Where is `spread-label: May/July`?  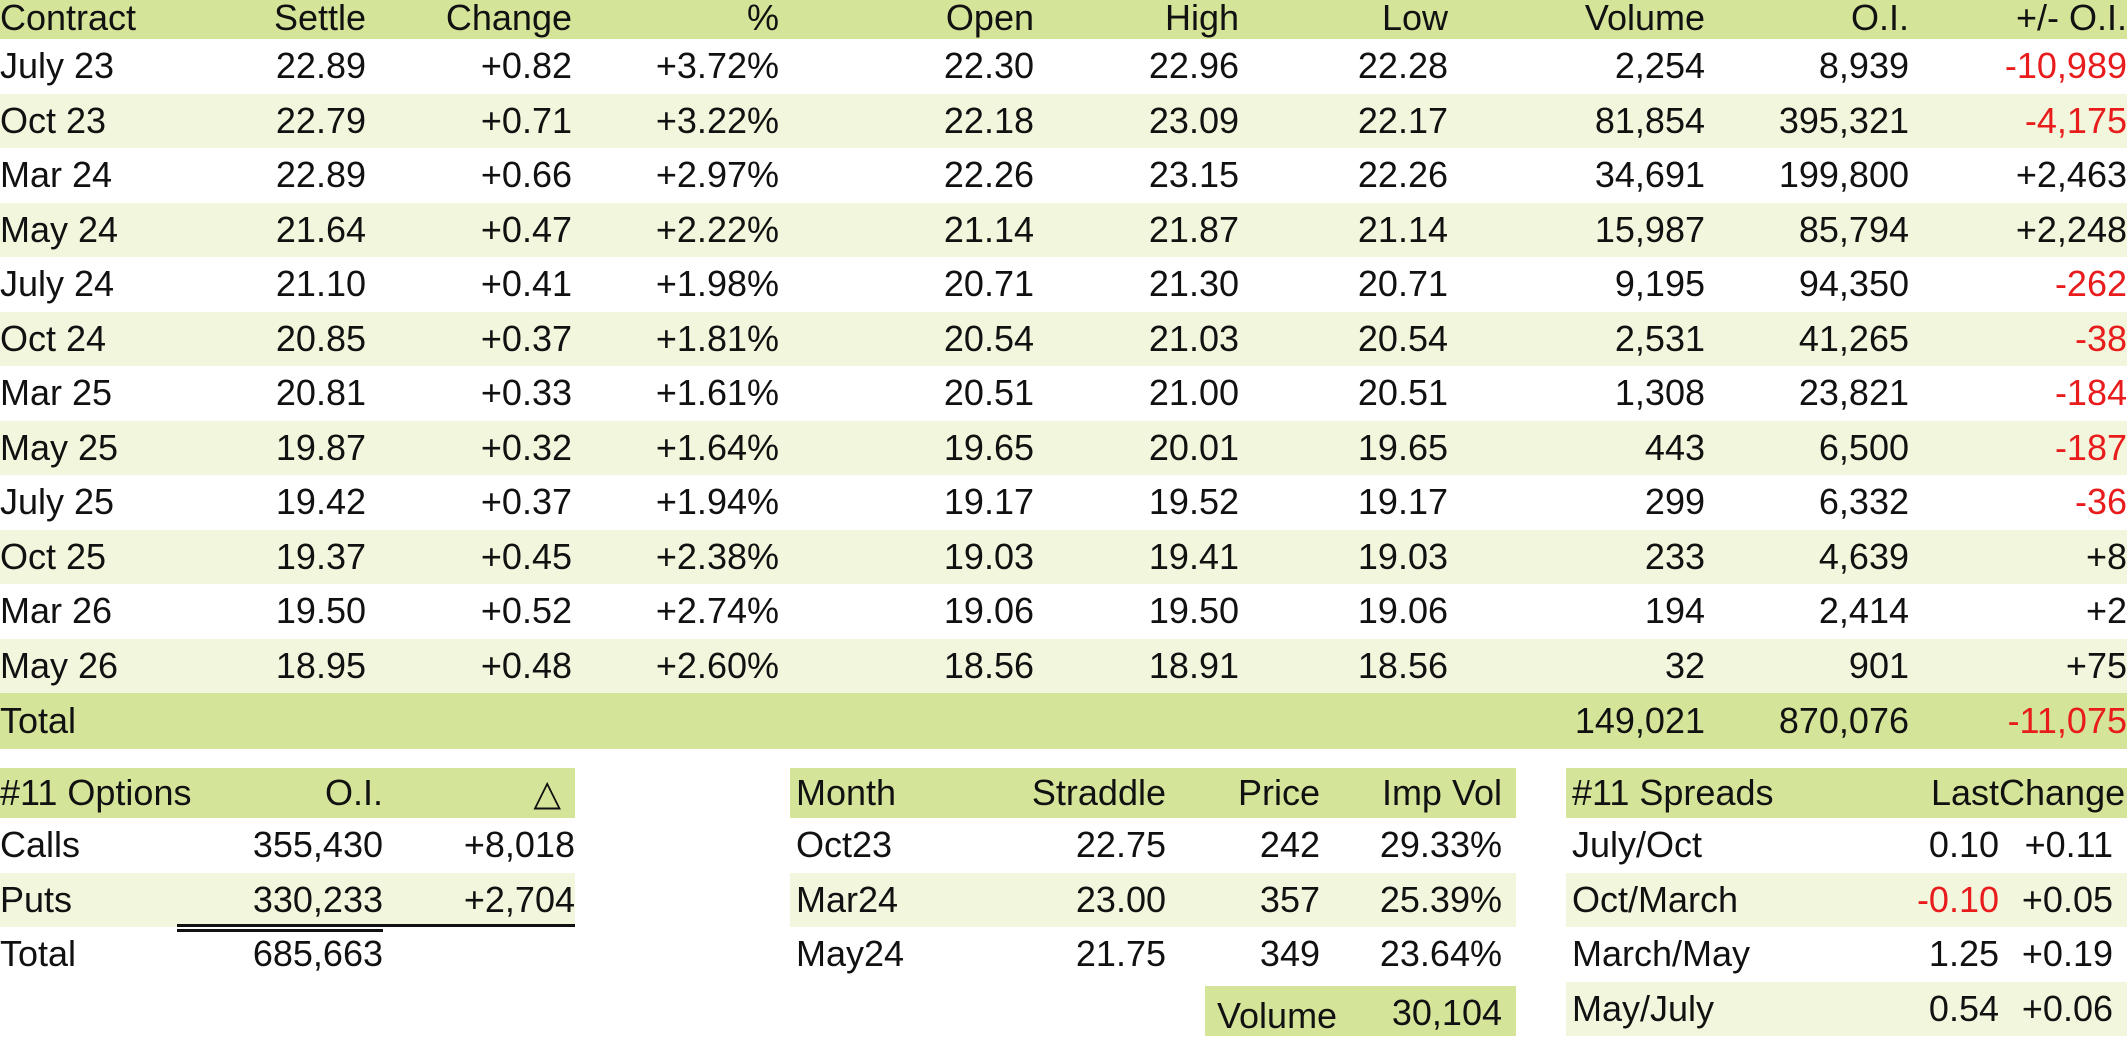
spread-label: May/July is located at coordinates (1684, 1008).